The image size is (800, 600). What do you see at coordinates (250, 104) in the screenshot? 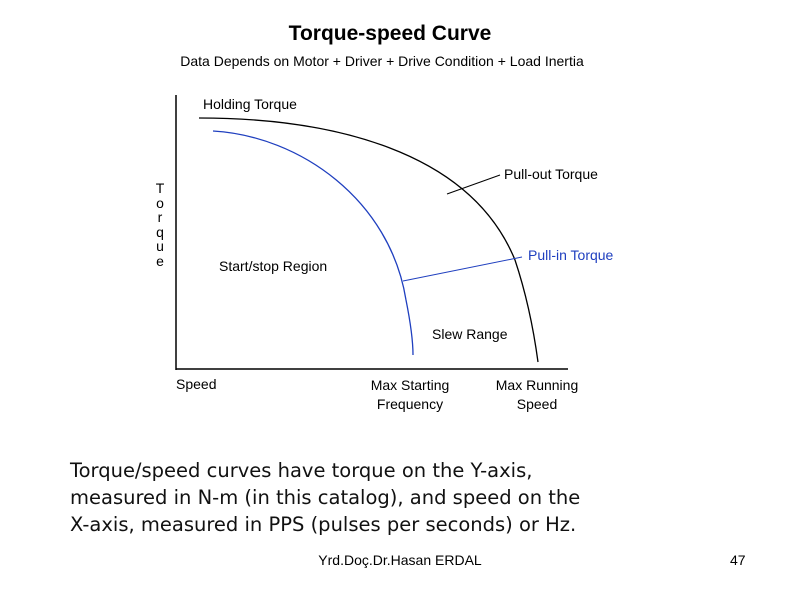
I see `holding-torque-label: Holding Torque` at bounding box center [250, 104].